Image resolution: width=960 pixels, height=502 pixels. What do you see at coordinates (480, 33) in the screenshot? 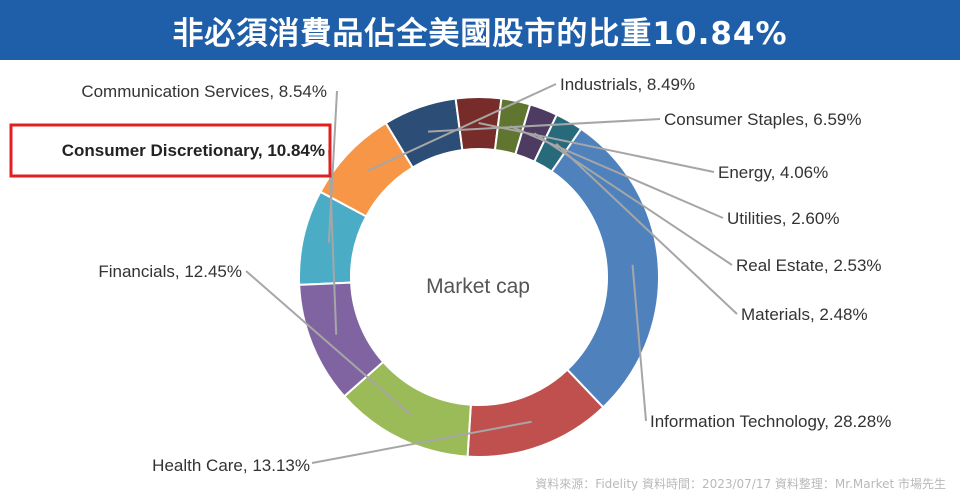
I see `page-title: 非必須消費品佔全美國股市的比重10.84%` at bounding box center [480, 33].